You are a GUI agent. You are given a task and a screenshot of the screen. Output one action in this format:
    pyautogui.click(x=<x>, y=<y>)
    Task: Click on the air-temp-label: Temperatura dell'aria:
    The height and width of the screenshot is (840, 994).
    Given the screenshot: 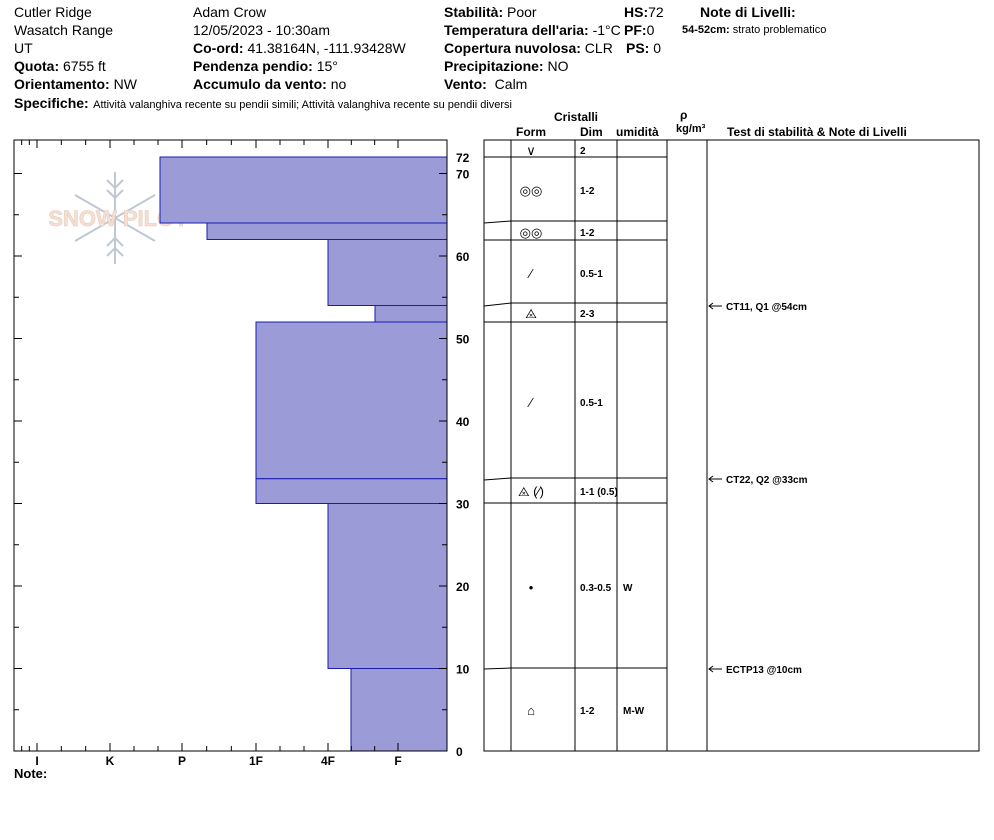 What is the action you would take?
    pyautogui.click(x=516, y=30)
    